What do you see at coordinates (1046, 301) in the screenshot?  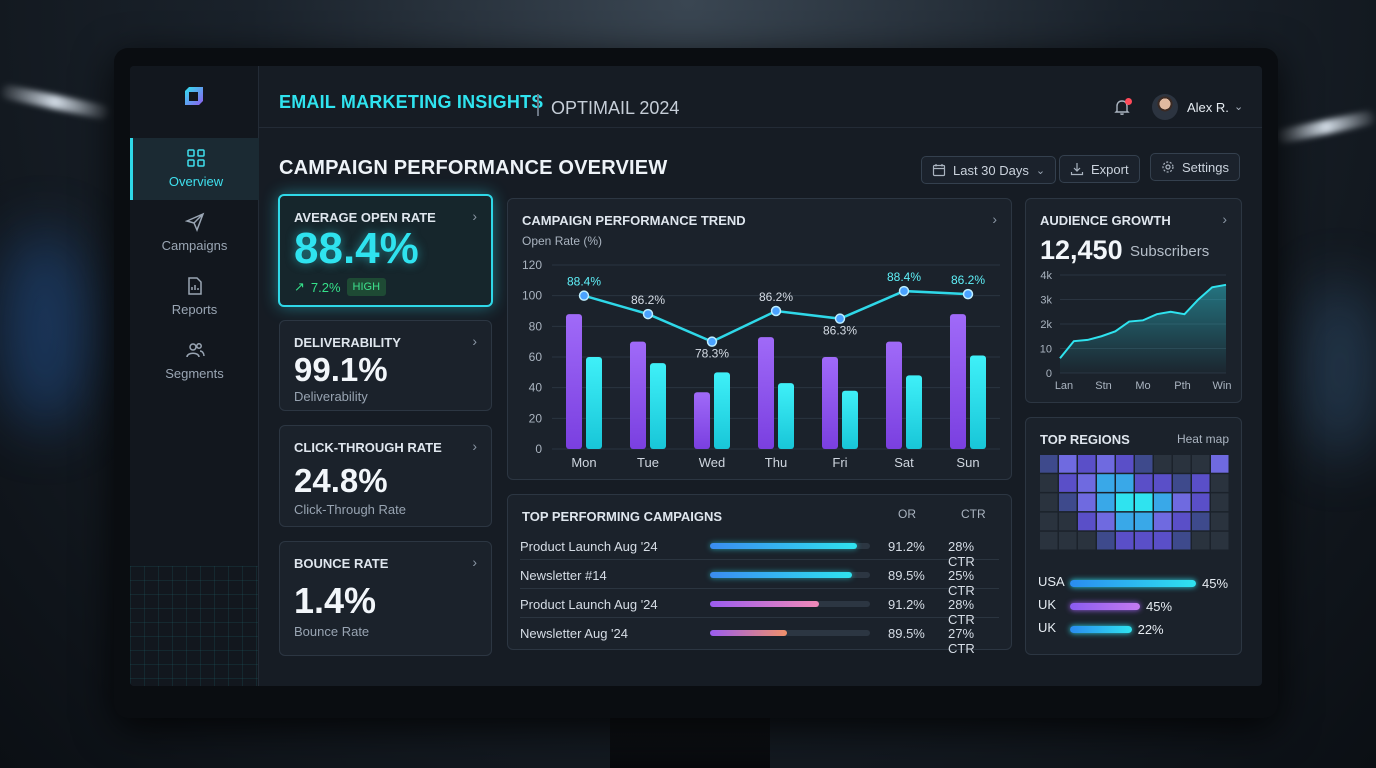 I see `y-tick-label: 3k` at bounding box center [1046, 301].